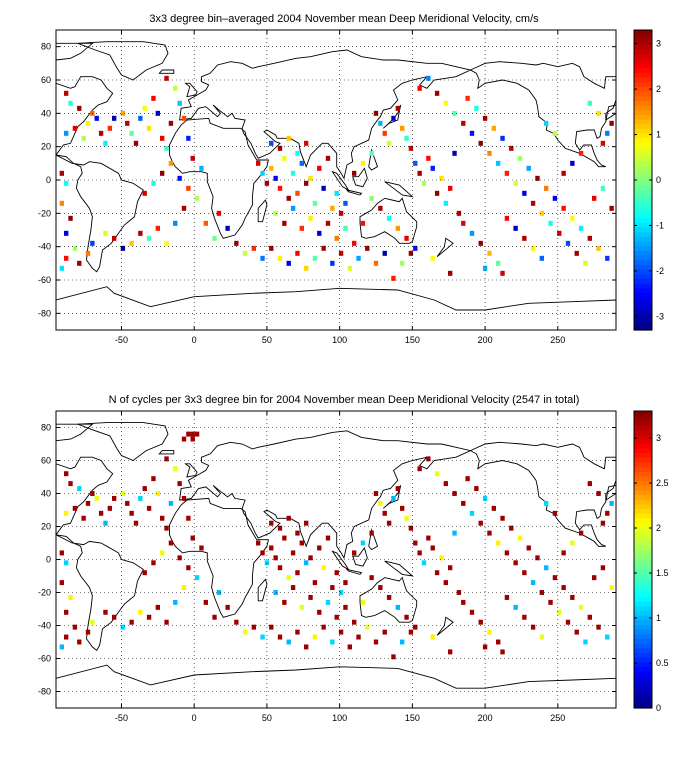  I want to click on y-tick-label: 80, so click(46, 428).